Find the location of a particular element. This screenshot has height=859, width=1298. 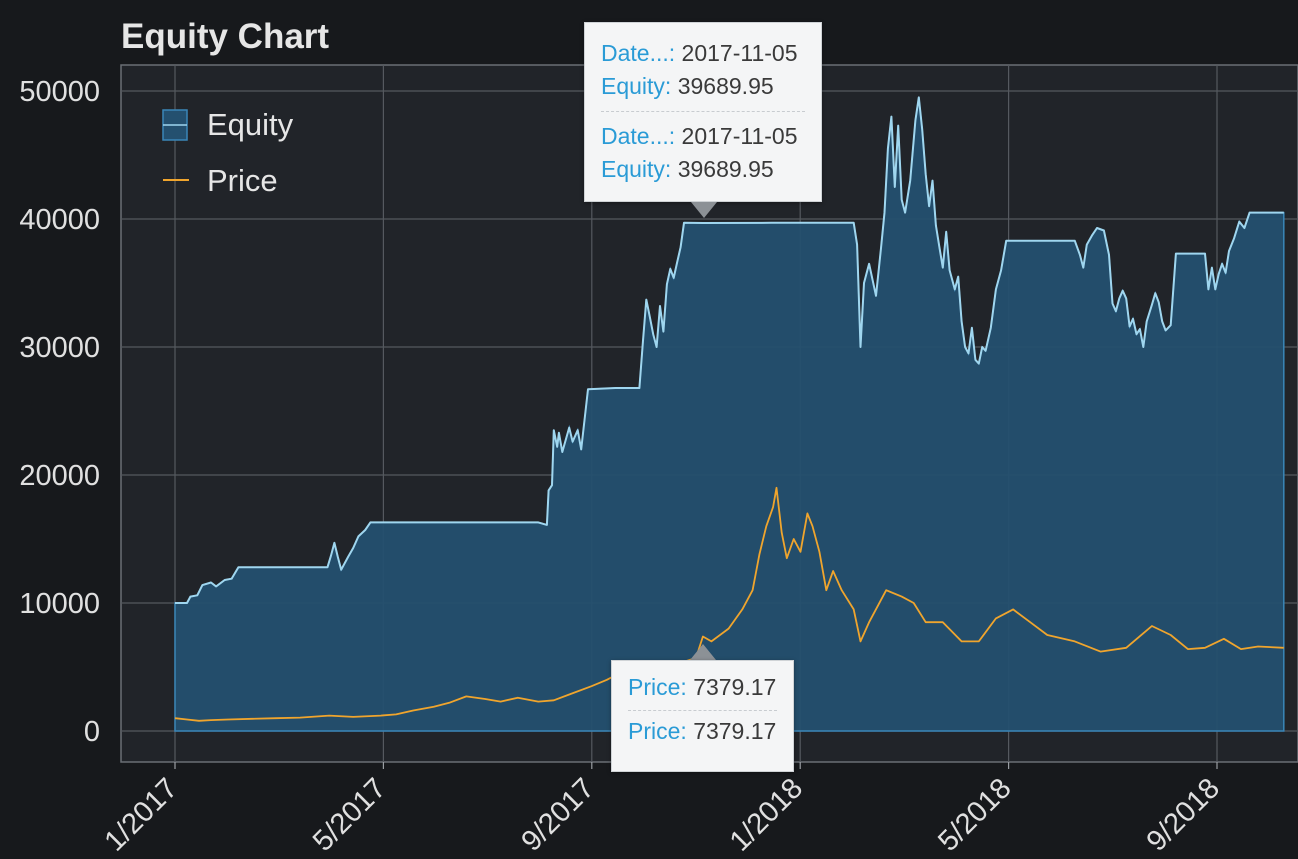

tooltip-price-key-2: Price: is located at coordinates (657, 731).